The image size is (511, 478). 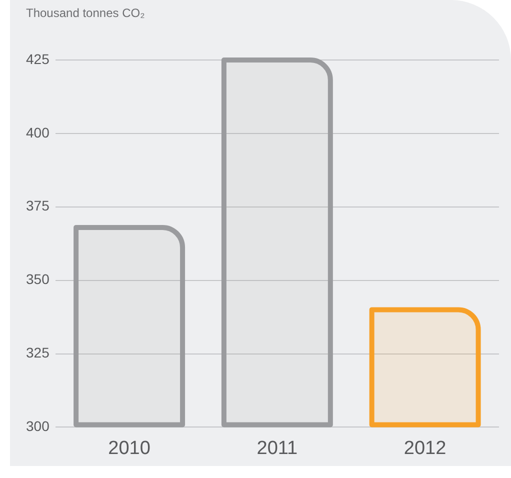 I want to click on x-tick-label: 2010, so click(x=129, y=448).